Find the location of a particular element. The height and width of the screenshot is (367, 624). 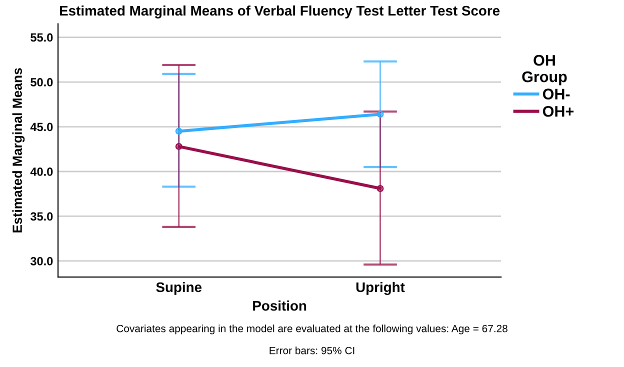

y-tick-label: 50.0 is located at coordinates (41, 82).